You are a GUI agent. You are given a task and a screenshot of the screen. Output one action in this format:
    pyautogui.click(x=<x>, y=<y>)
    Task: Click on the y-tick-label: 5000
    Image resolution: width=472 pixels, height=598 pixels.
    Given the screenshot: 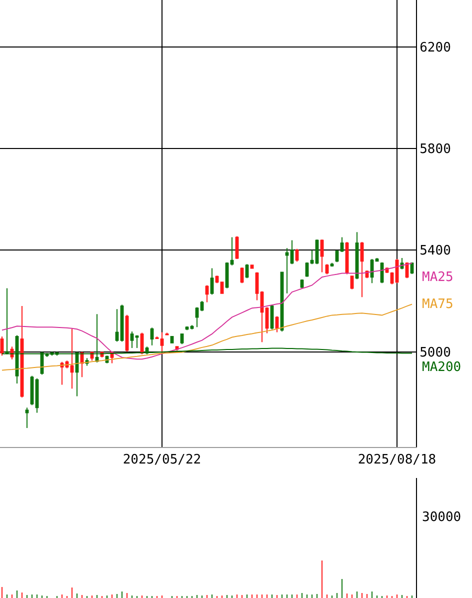 What is the action you would take?
    pyautogui.click(x=435, y=352)
    